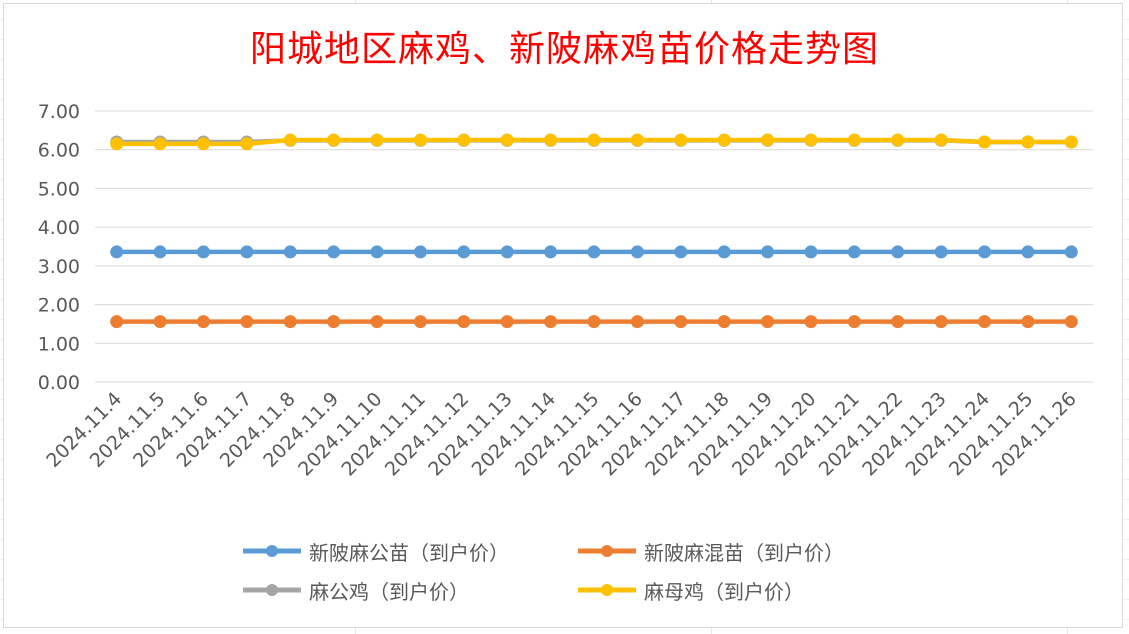 The width and height of the screenshot is (1129, 634). I want to click on legend-item-series-4: 麻母鸡（到户价）, so click(691, 590).